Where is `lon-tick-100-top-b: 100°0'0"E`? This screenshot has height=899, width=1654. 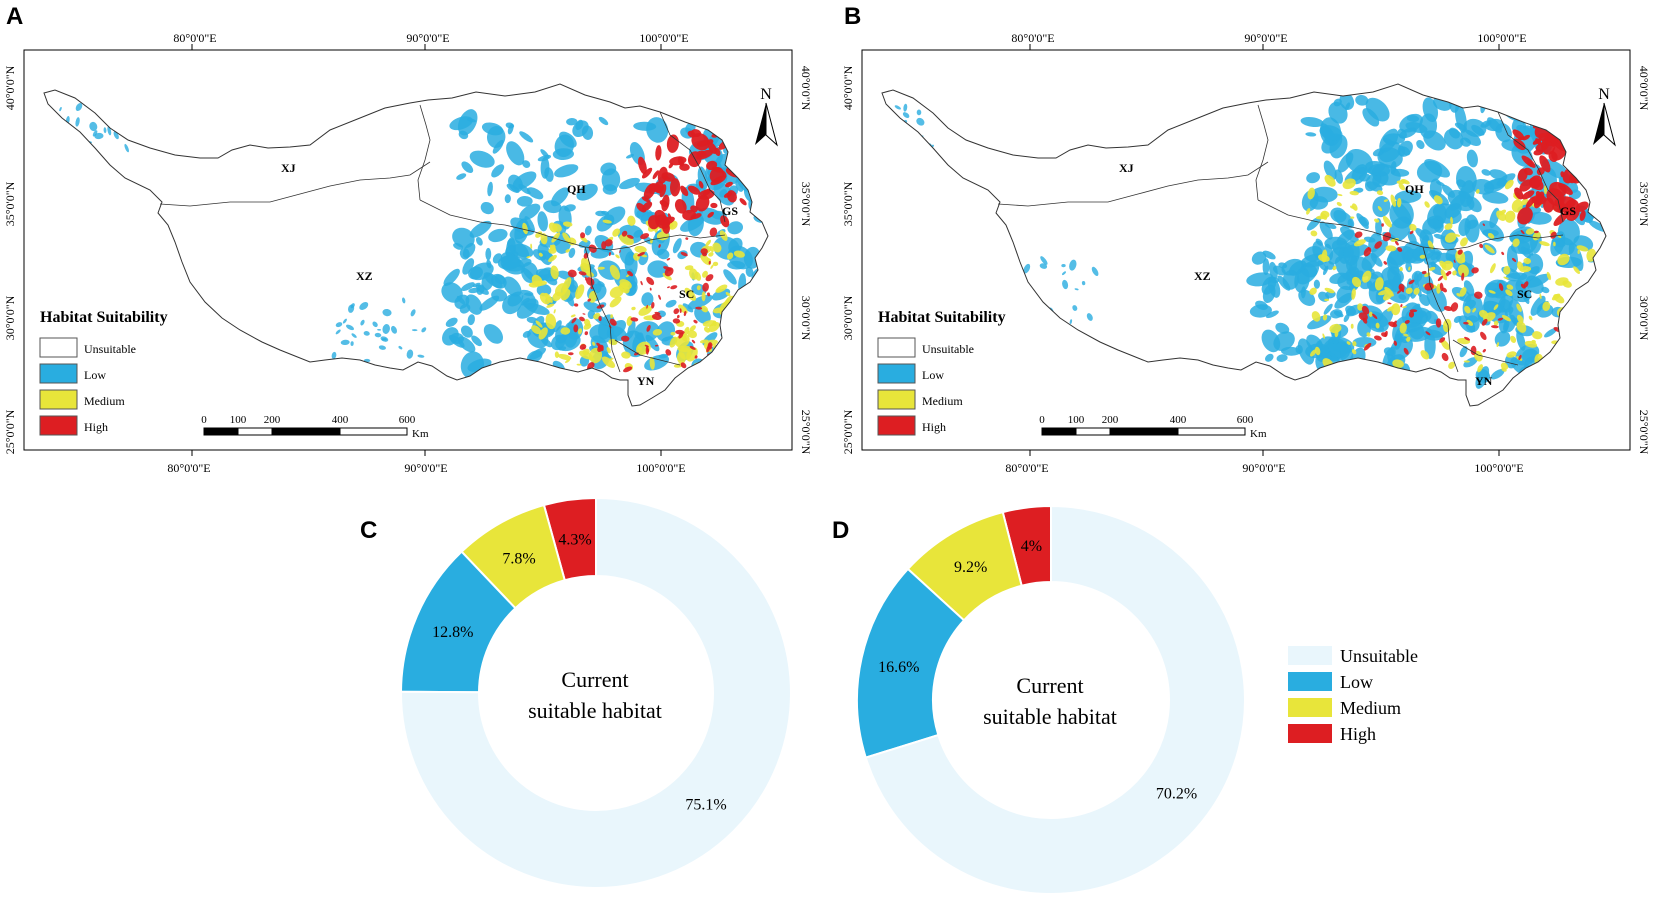 lon-tick-100-top-b: 100°0'0"E is located at coordinates (1501, 38).